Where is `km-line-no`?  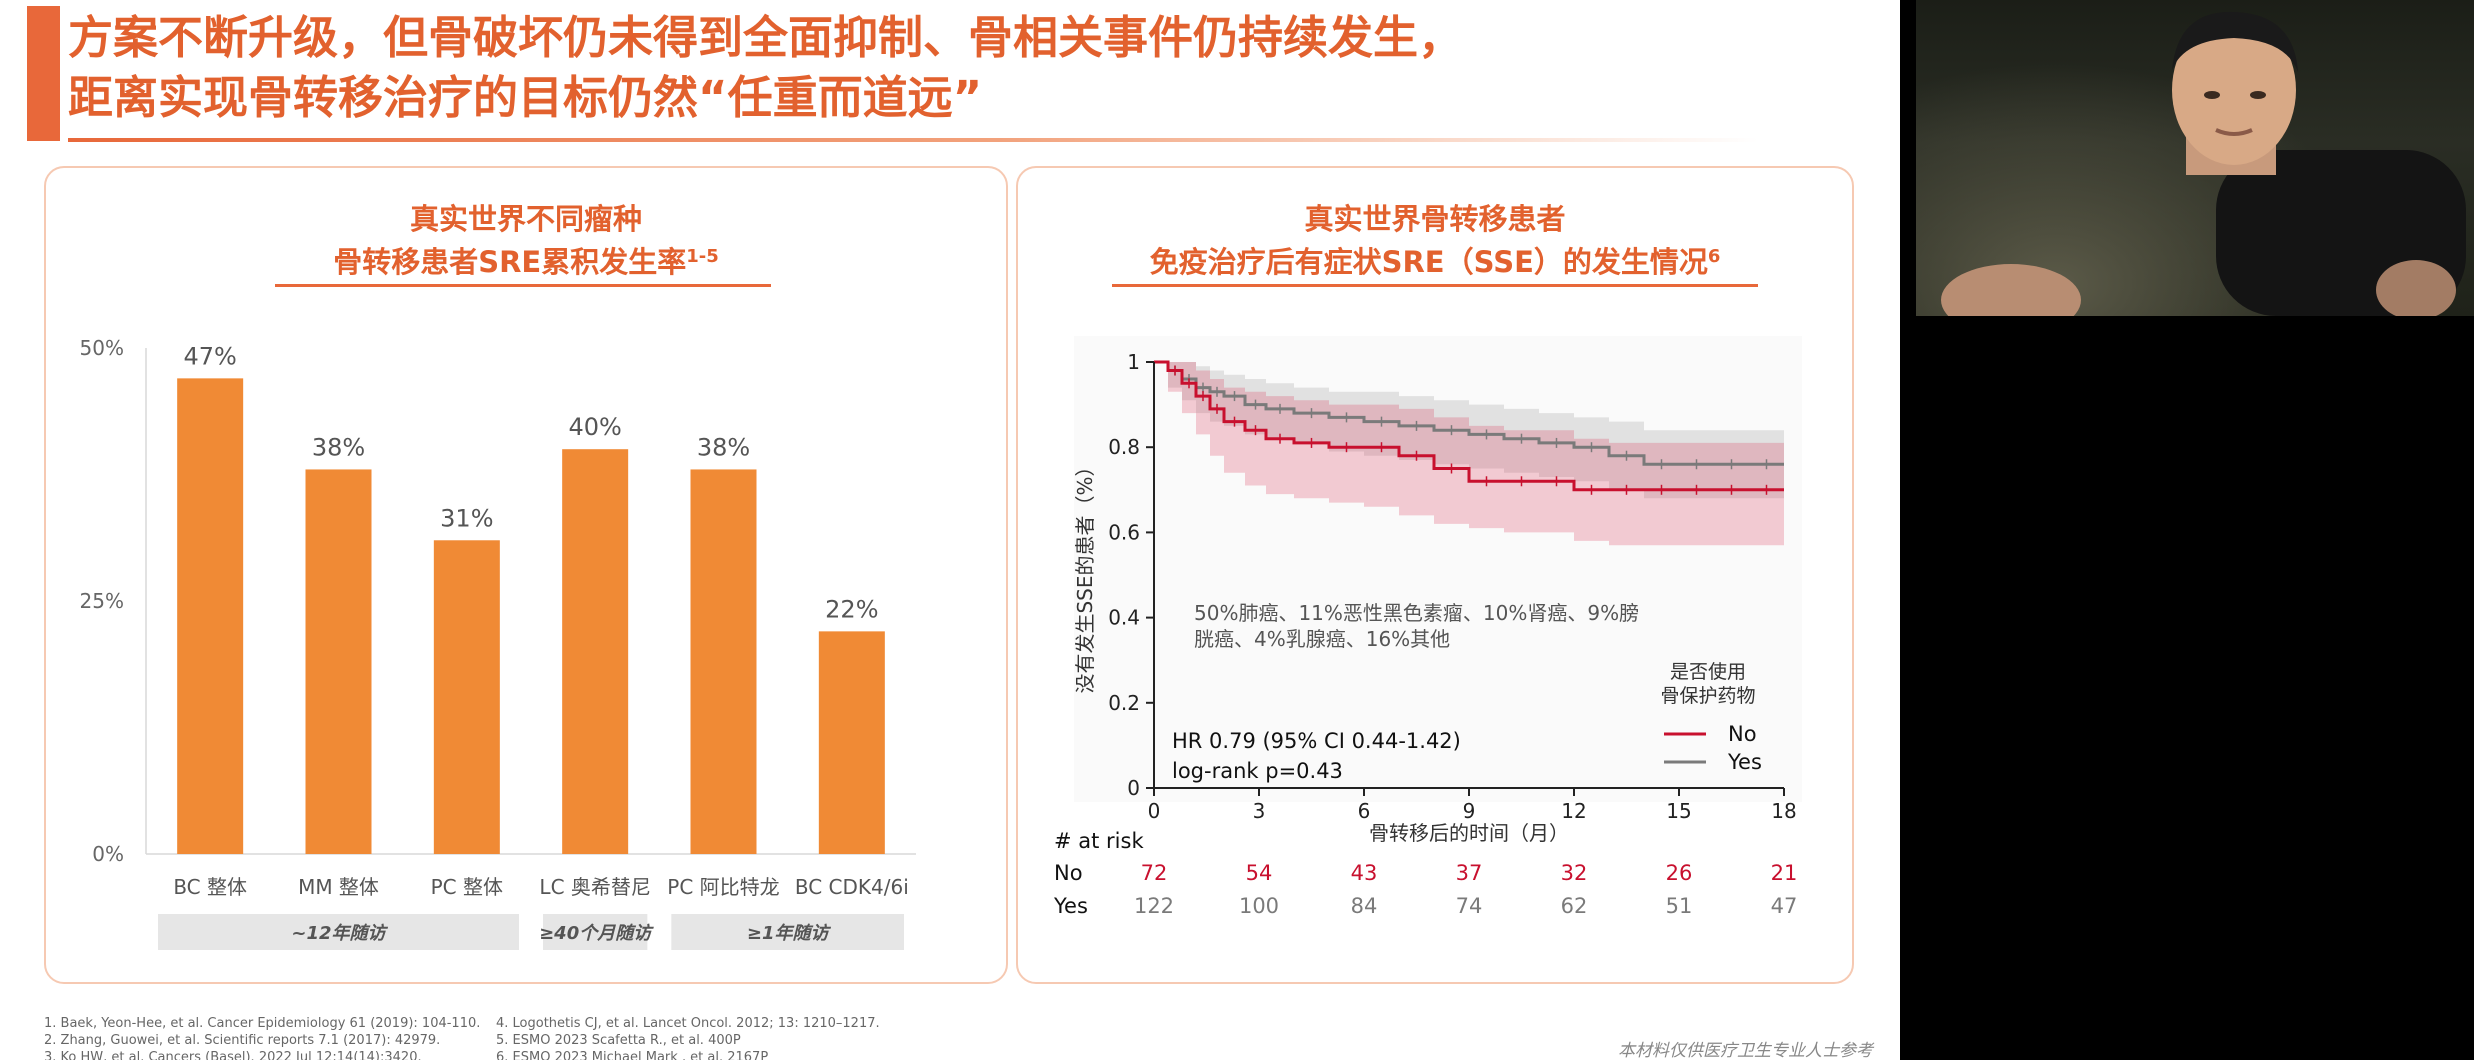
km-line-no is located at coordinates (1469, 426).